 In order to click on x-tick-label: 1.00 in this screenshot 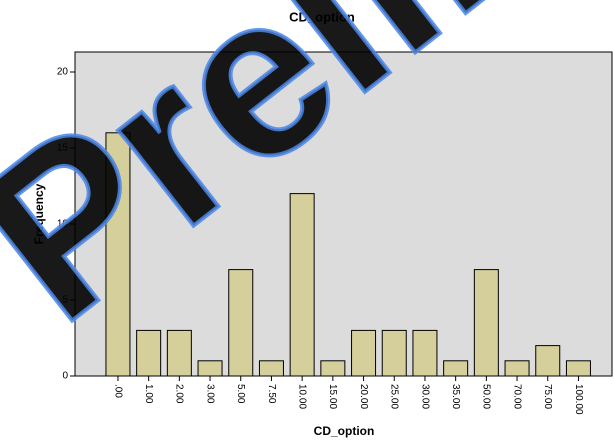, I will do `click(148, 394)`.